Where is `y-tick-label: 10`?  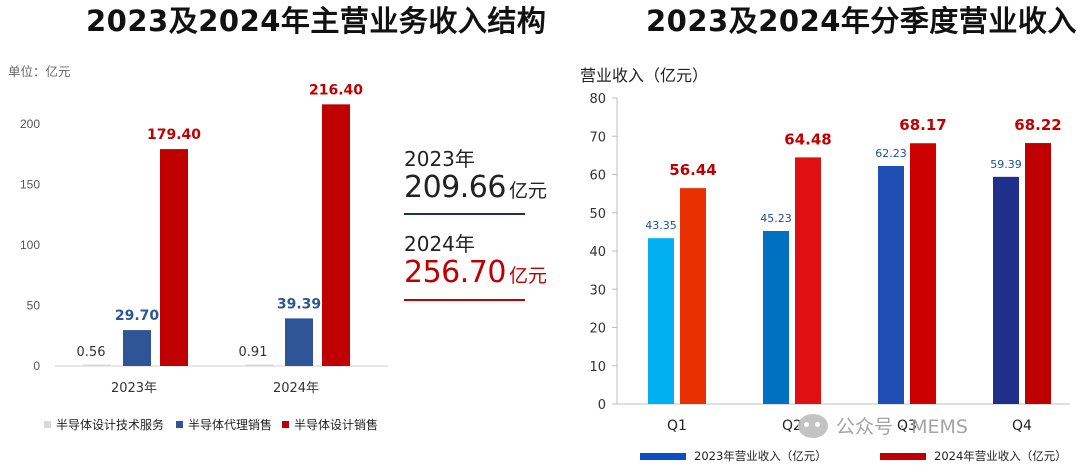
y-tick-label: 10 is located at coordinates (597, 367).